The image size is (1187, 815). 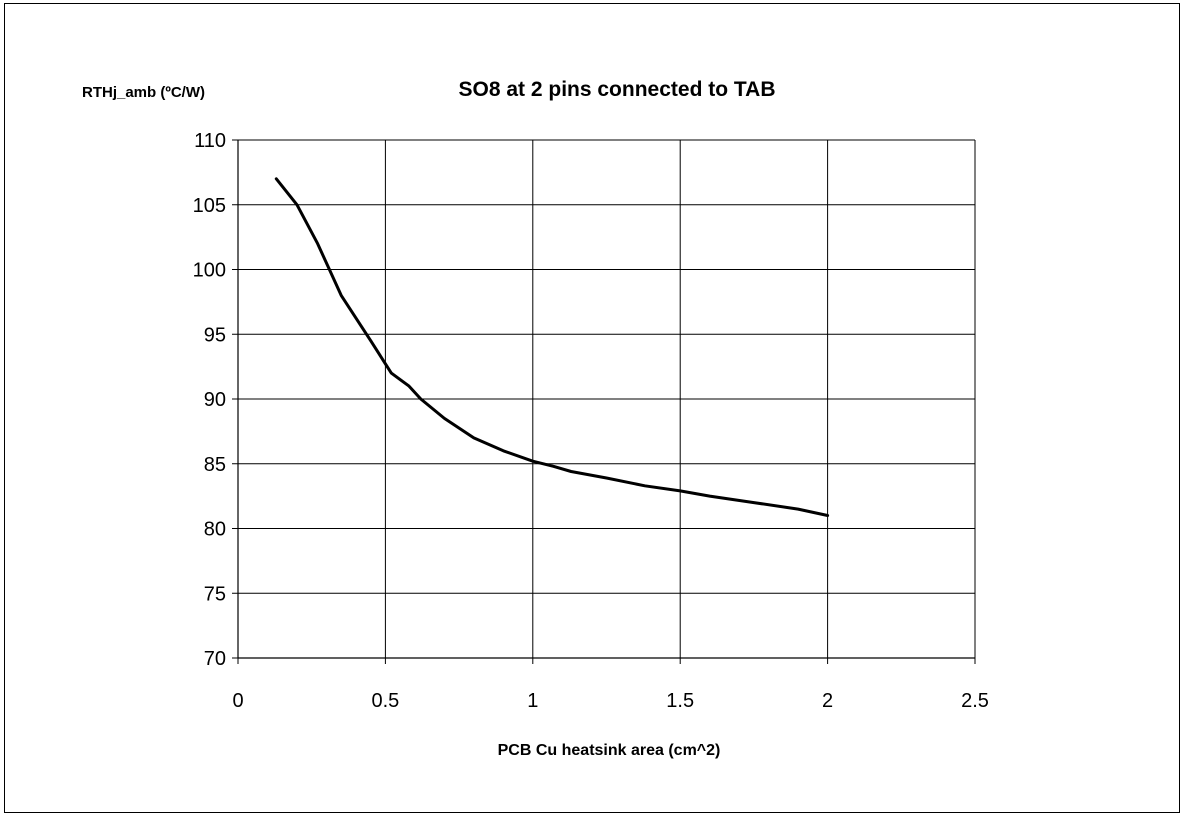 I want to click on y-tick-label: 100, so click(x=209, y=271).